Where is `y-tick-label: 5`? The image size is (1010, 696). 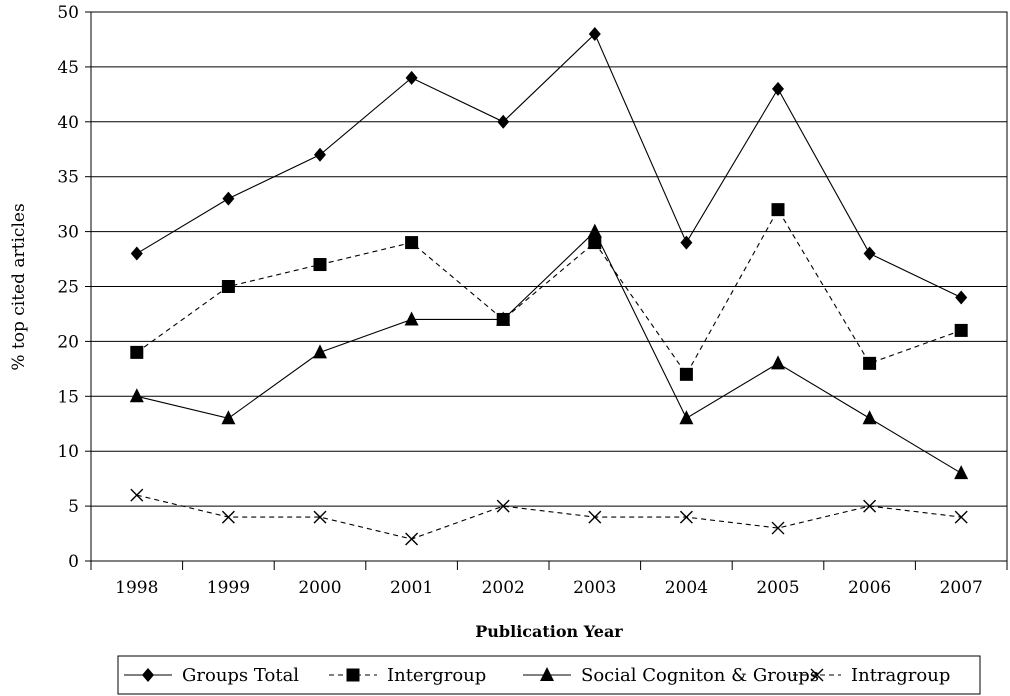
y-tick-label: 5 is located at coordinates (73, 507).